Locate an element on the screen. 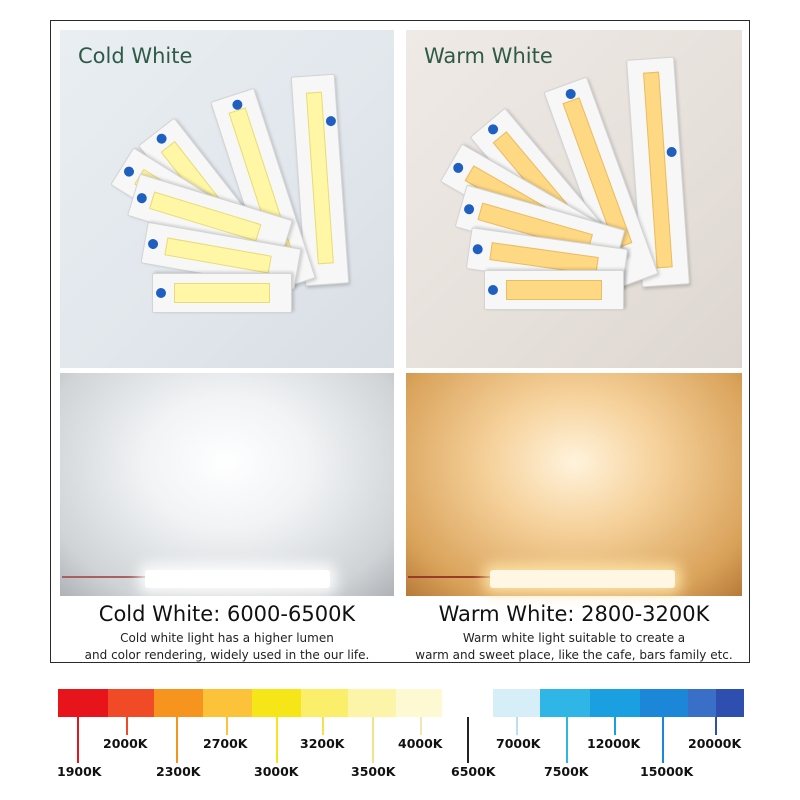  warm-led-glow-bar is located at coordinates (582, 579).